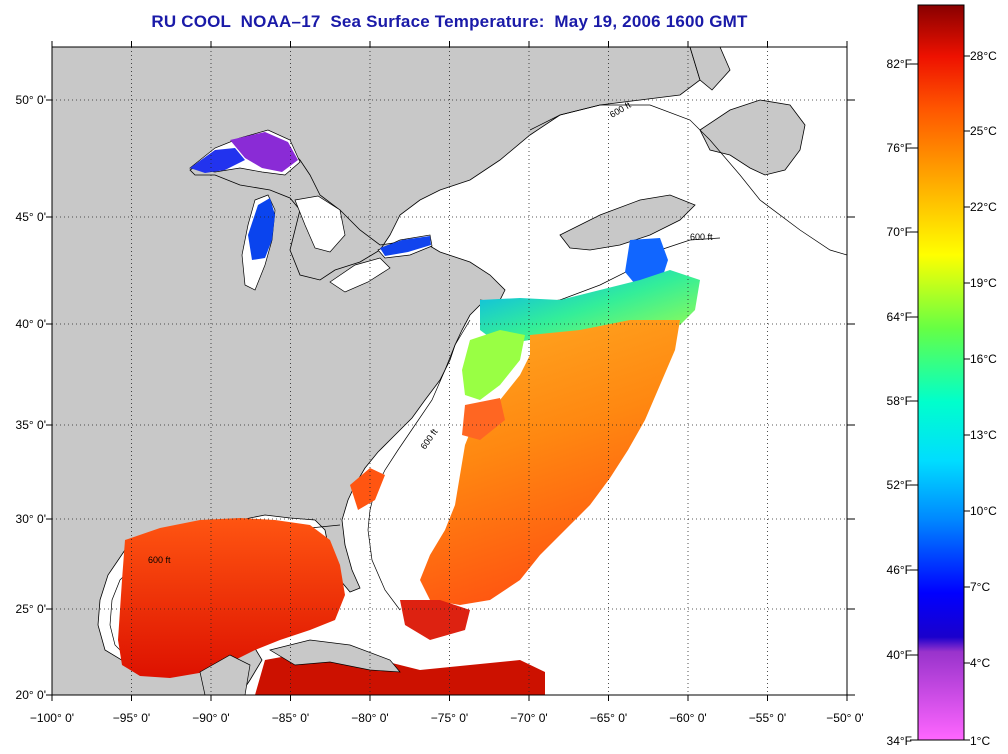 The width and height of the screenshot is (1008, 754). What do you see at coordinates (210, 718) in the screenshot?
I see `lon-label: −90° 0'` at bounding box center [210, 718].